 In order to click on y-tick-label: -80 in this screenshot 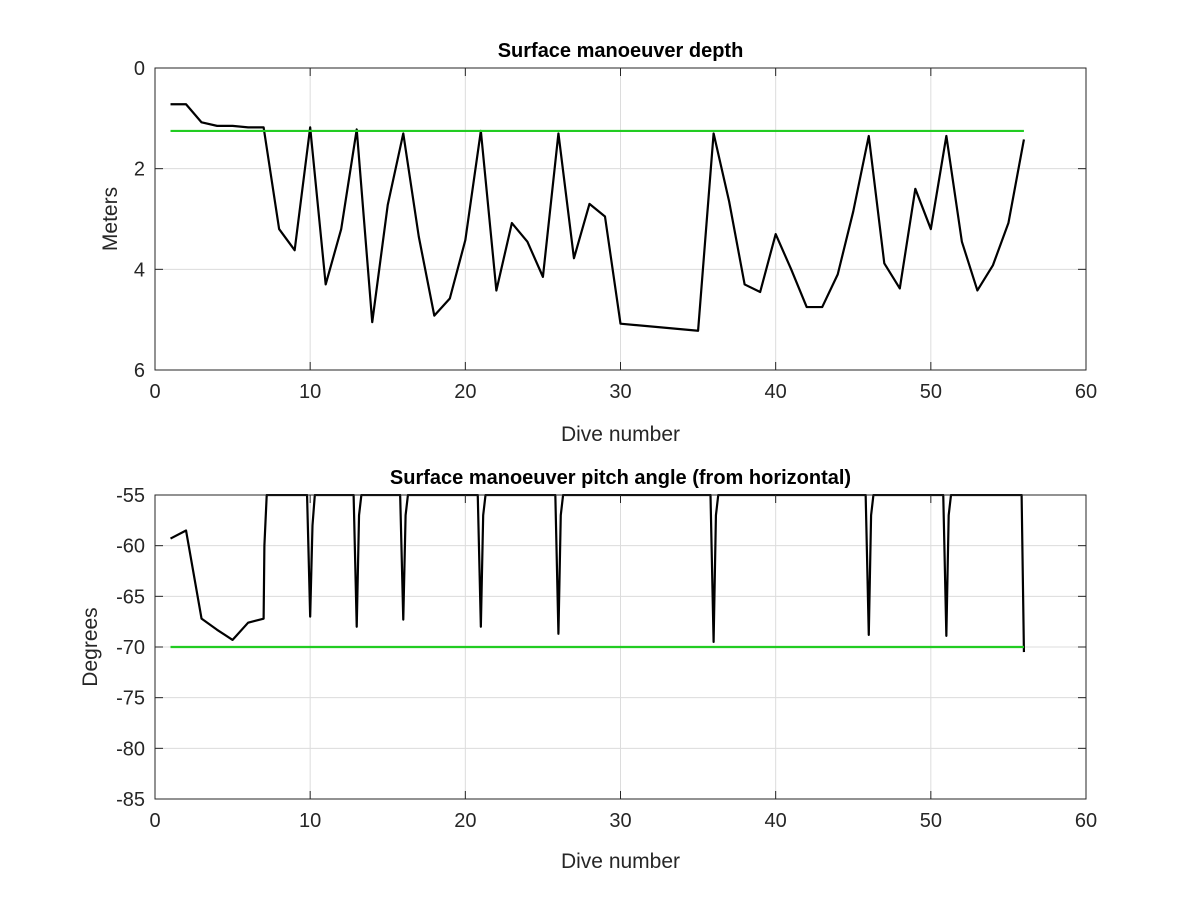, I will do `click(130, 749)`.